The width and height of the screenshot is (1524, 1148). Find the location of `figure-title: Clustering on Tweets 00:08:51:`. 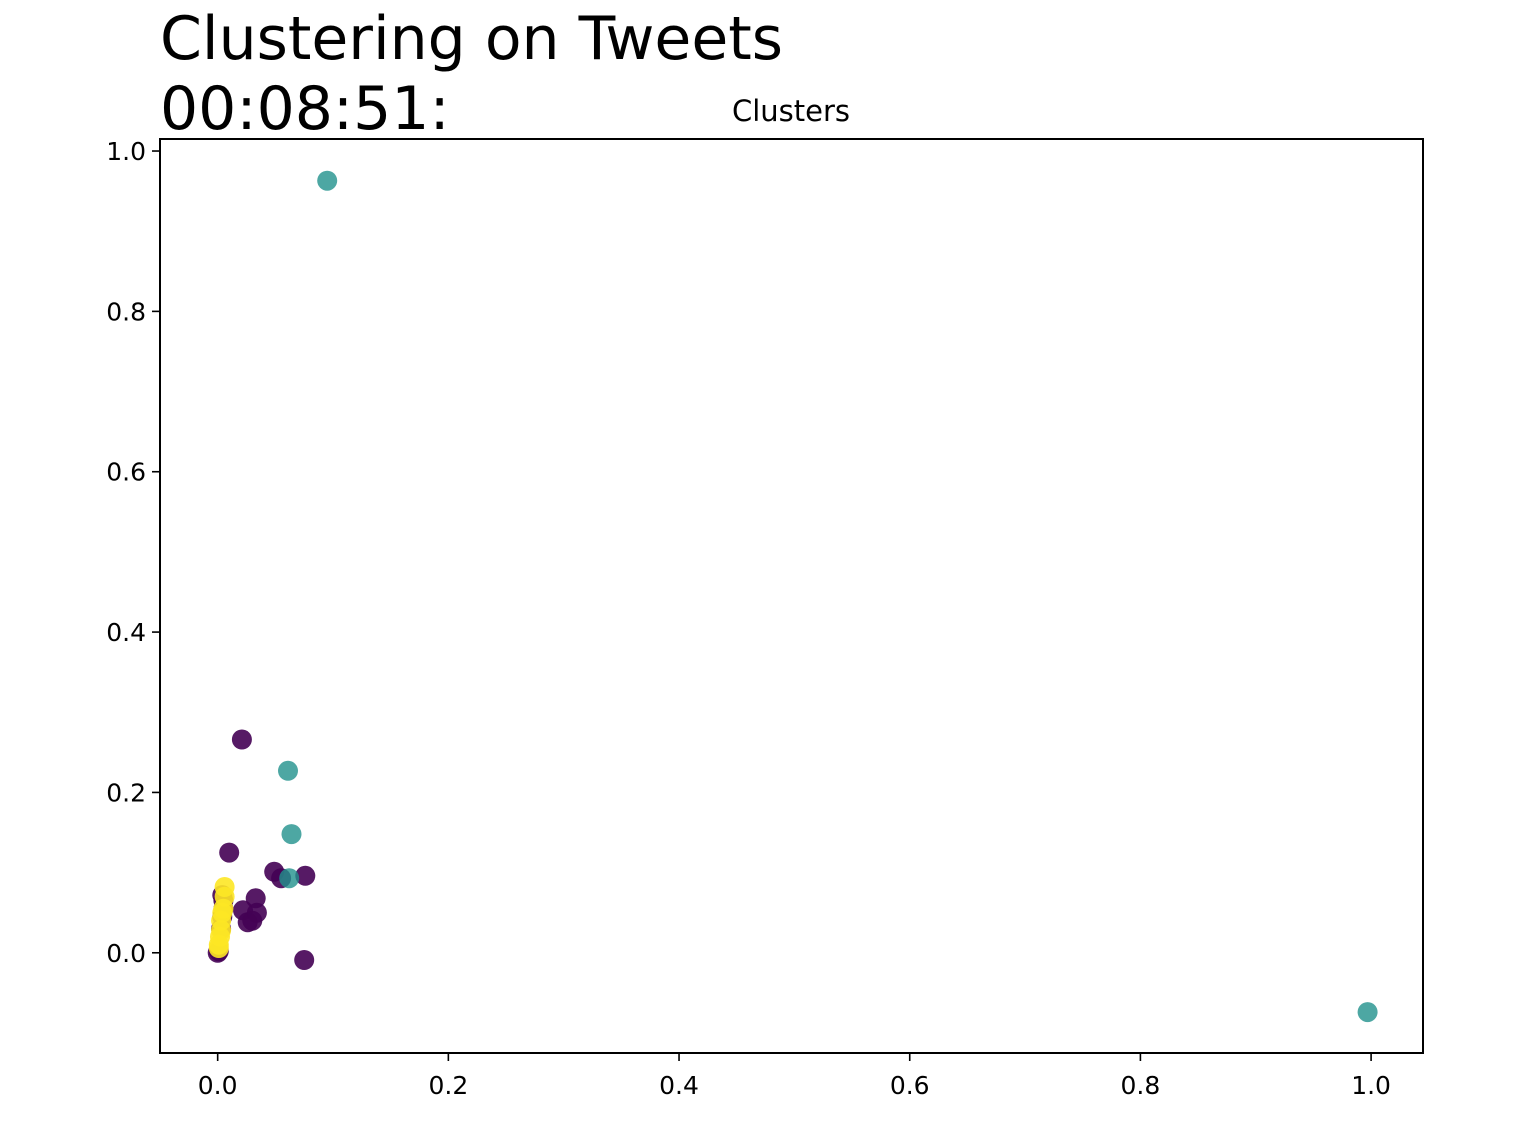

figure-title: Clustering on Tweets 00:08:51: is located at coordinates (471, 74).